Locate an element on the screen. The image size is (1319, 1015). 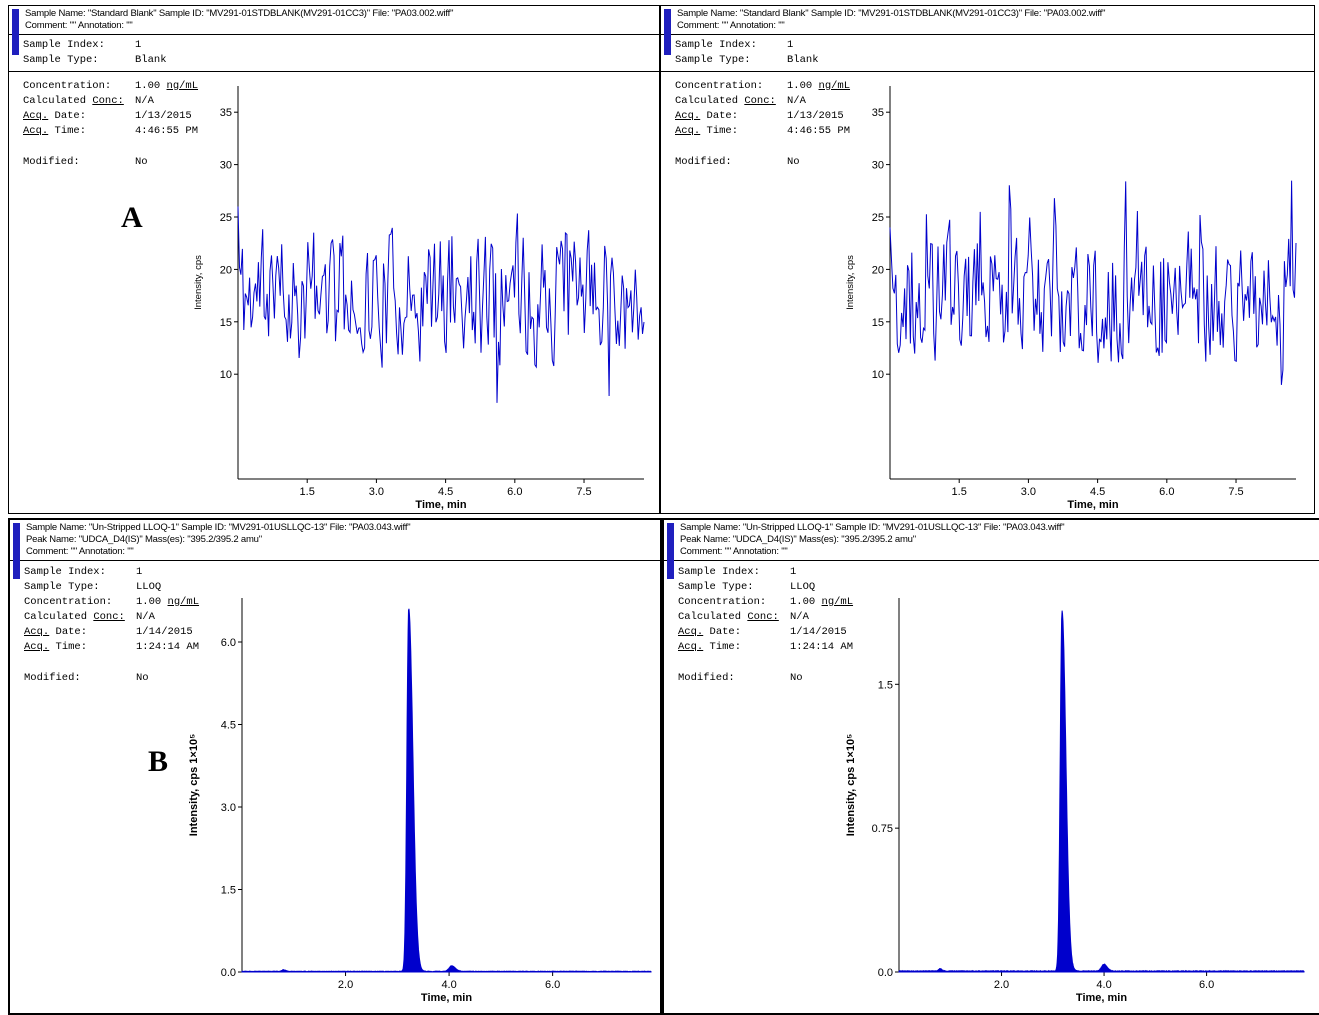
acq-time-value: 4:46:55 PM is located at coordinates (167, 131).